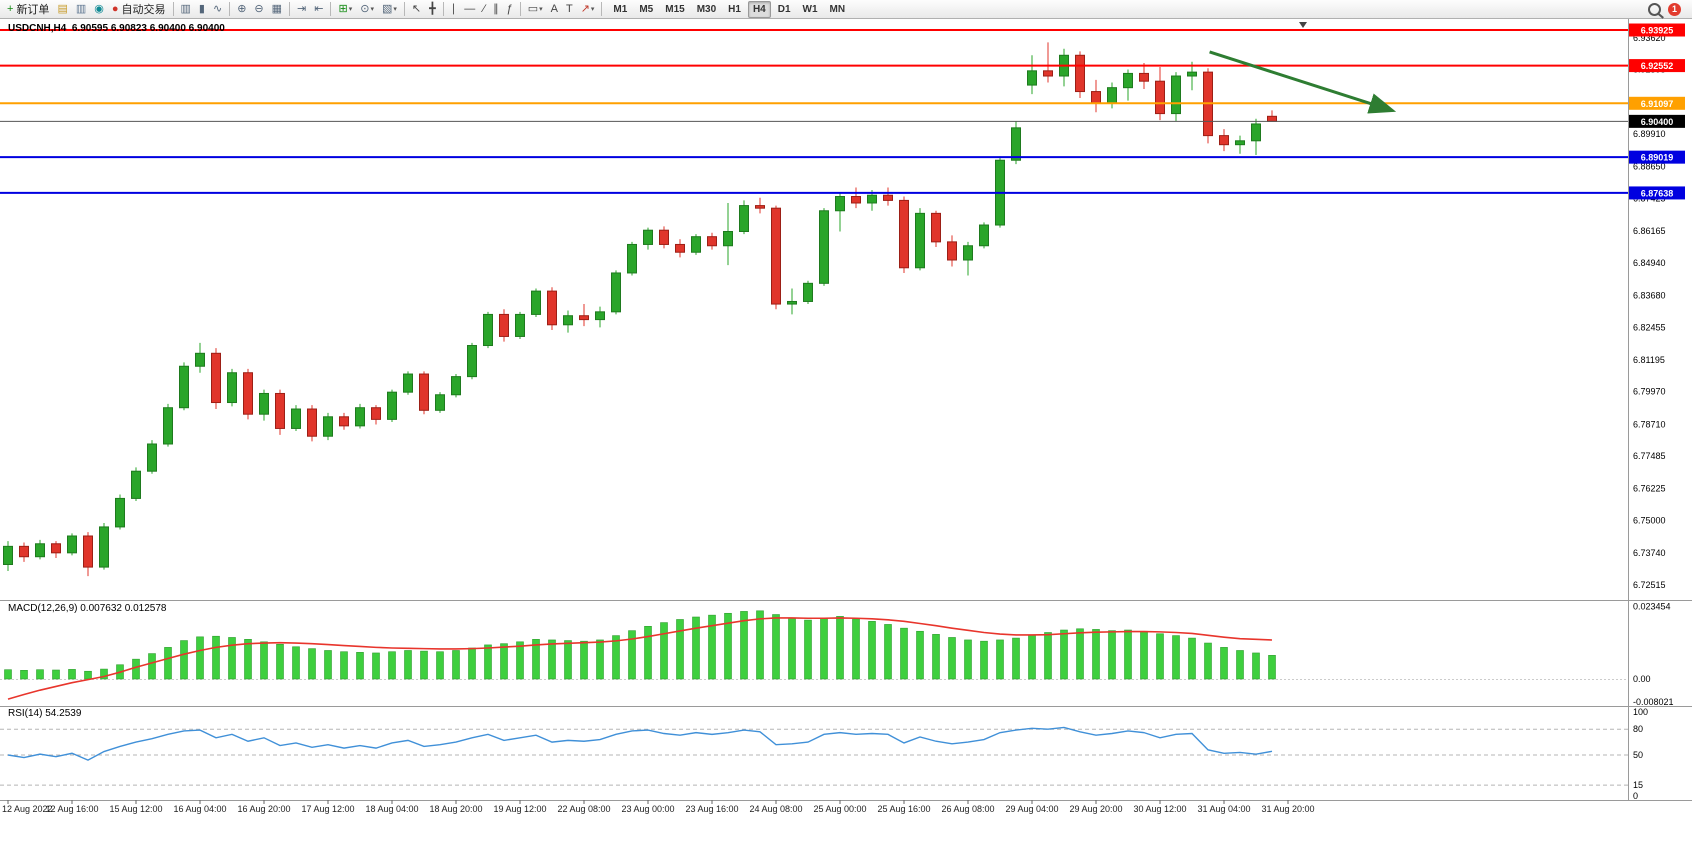 The image size is (1692, 844). Describe the element at coordinates (646, 9) in the screenshot. I see `timeframe-m5-button: M5` at that location.